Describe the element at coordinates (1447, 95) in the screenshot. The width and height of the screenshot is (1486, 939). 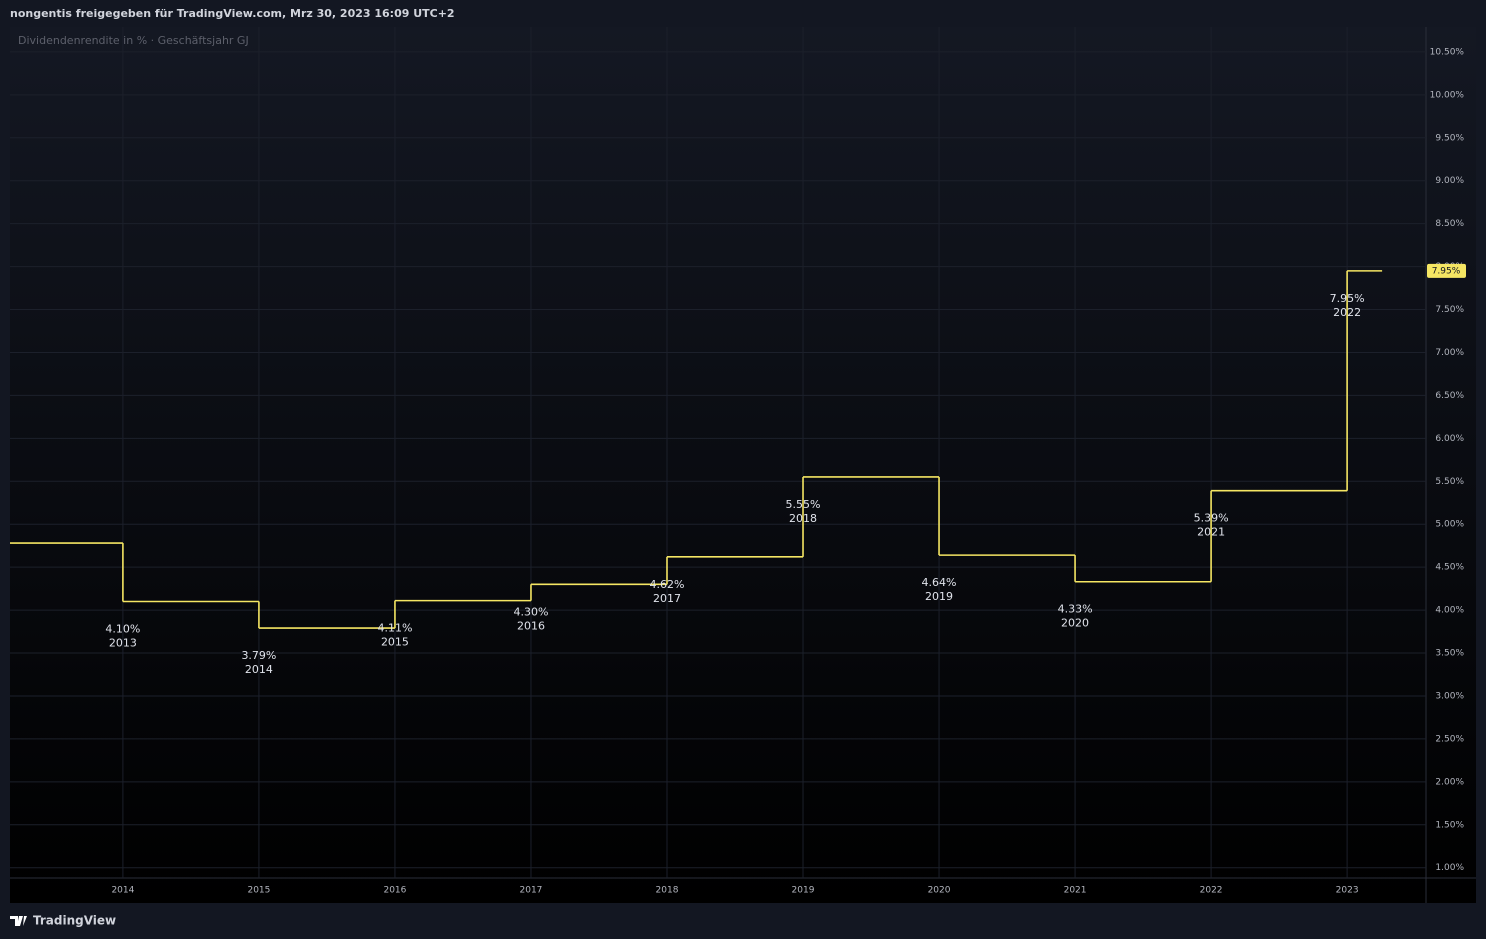
I see `y-tick-label: 10.00%` at that location.